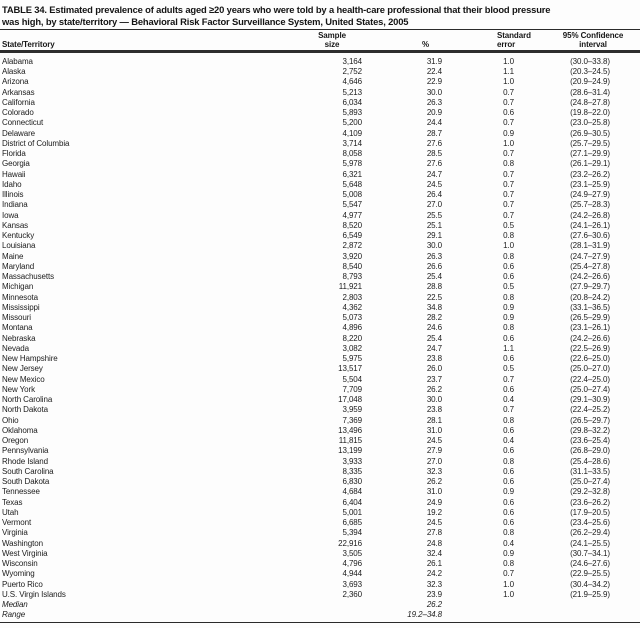 This screenshot has width=640, height=628. What do you see at coordinates (352, 461) in the screenshot?
I see `sample-size-cell: 3,933` at bounding box center [352, 461].